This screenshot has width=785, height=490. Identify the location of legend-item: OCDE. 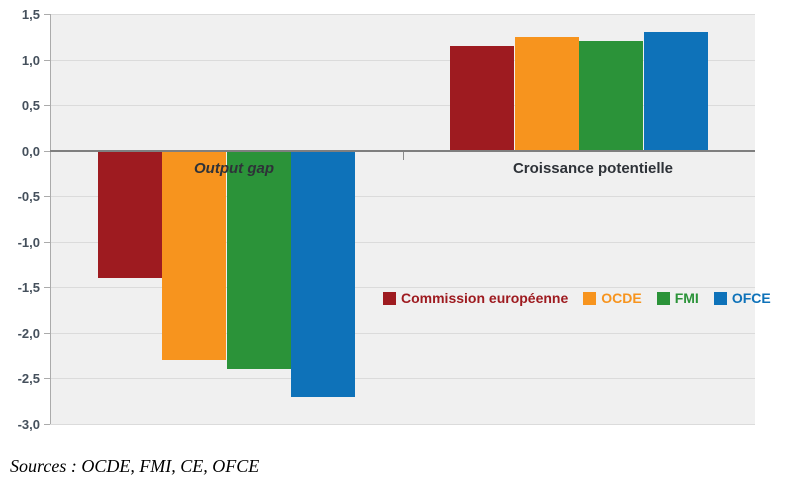
(612, 298).